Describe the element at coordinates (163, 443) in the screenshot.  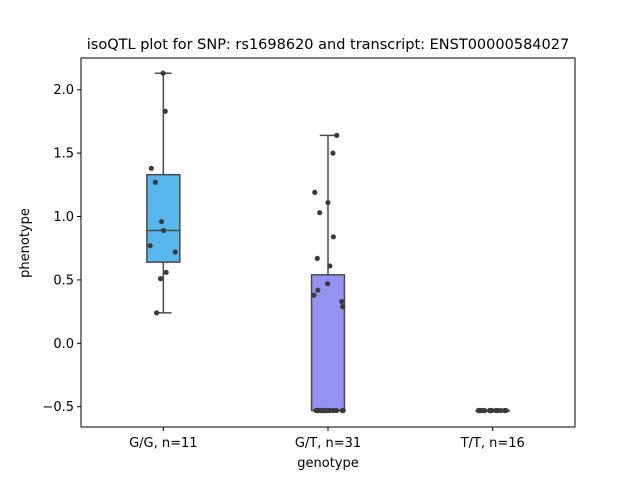
I see `x-tick-label: G/G, n=11` at that location.